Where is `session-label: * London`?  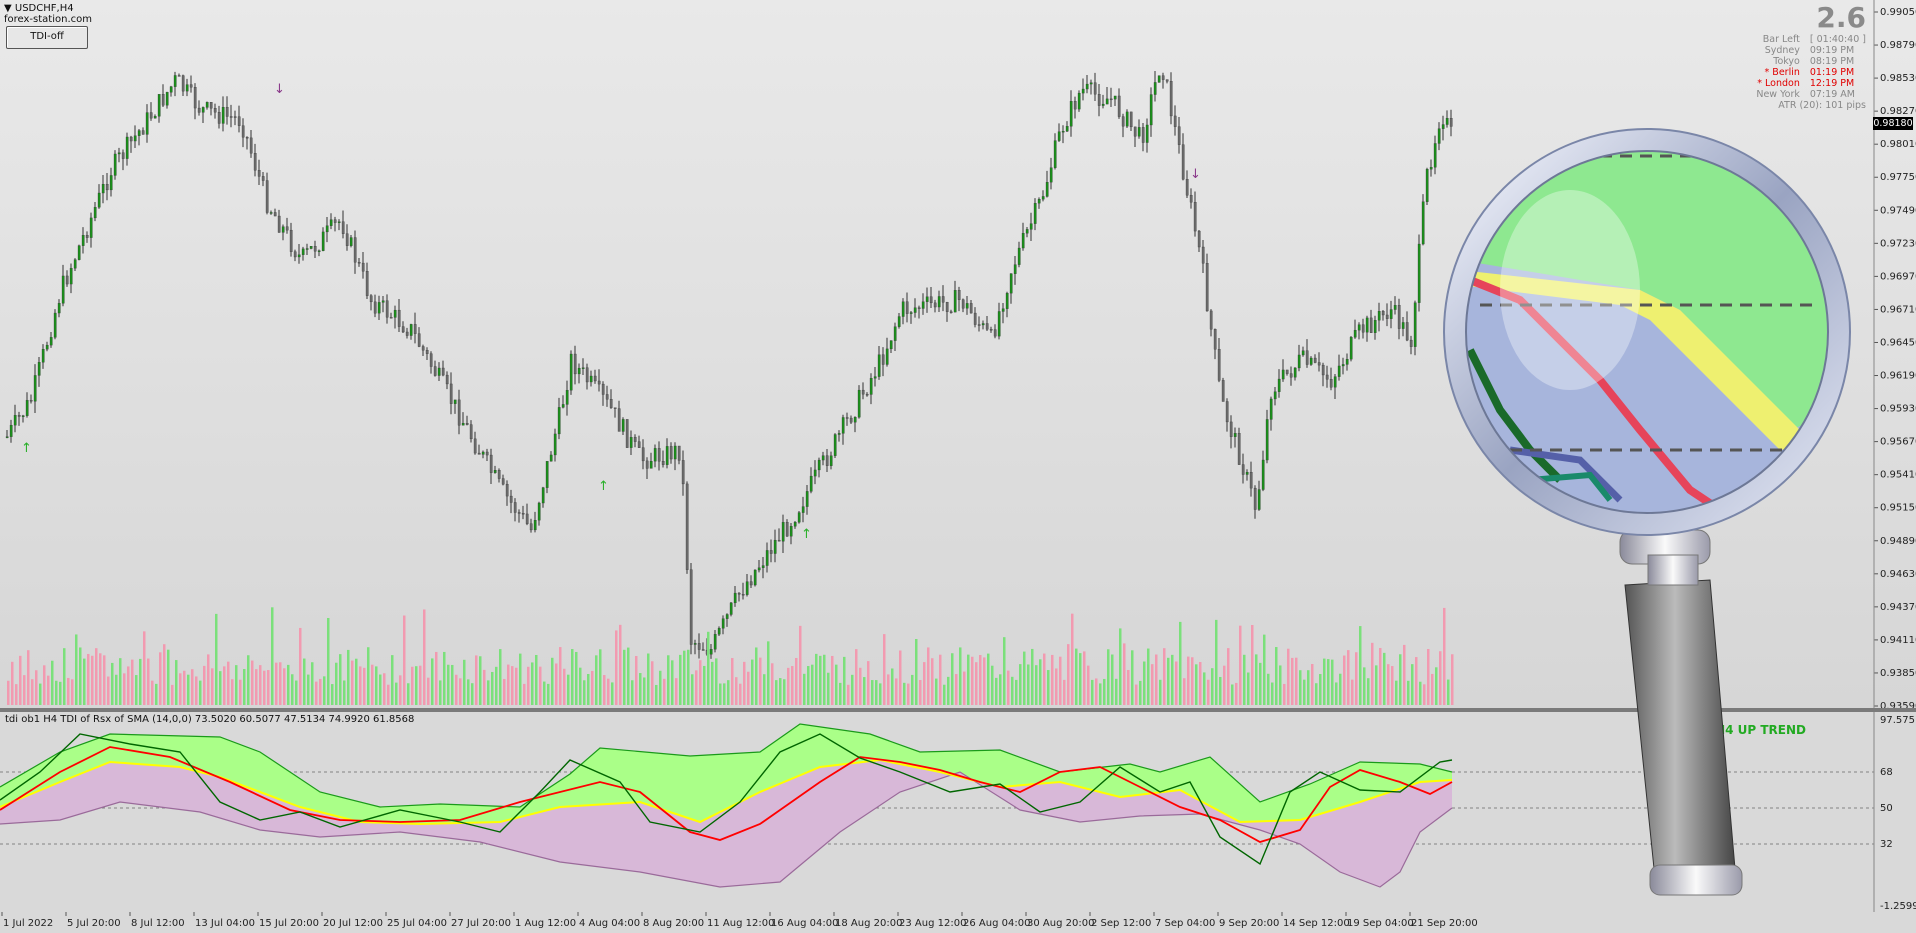 session-label: * London is located at coordinates (1778, 83).